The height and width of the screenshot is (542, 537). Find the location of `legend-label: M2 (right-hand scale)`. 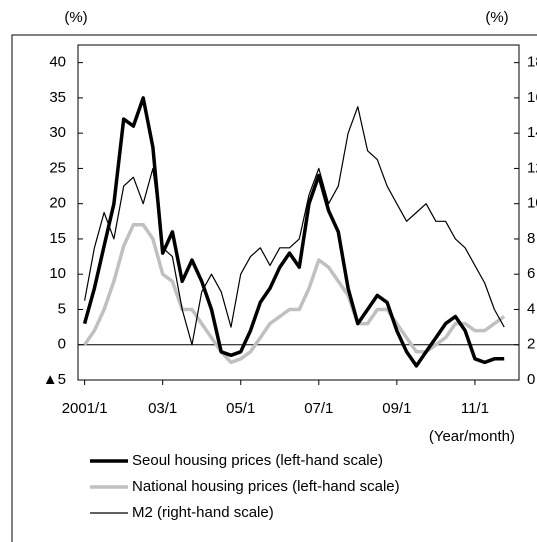

legend-label: M2 (right-hand scale) is located at coordinates (203, 512).